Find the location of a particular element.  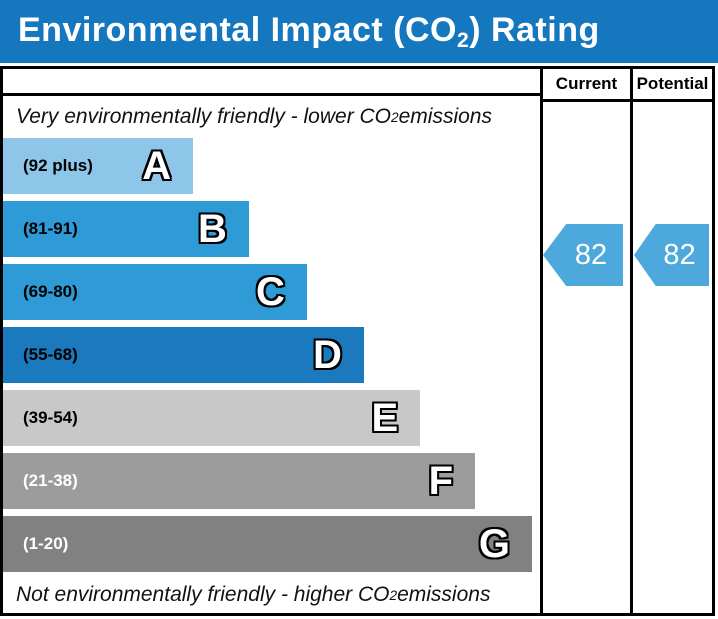

current-rating-arrow: 82 is located at coordinates (583, 255).